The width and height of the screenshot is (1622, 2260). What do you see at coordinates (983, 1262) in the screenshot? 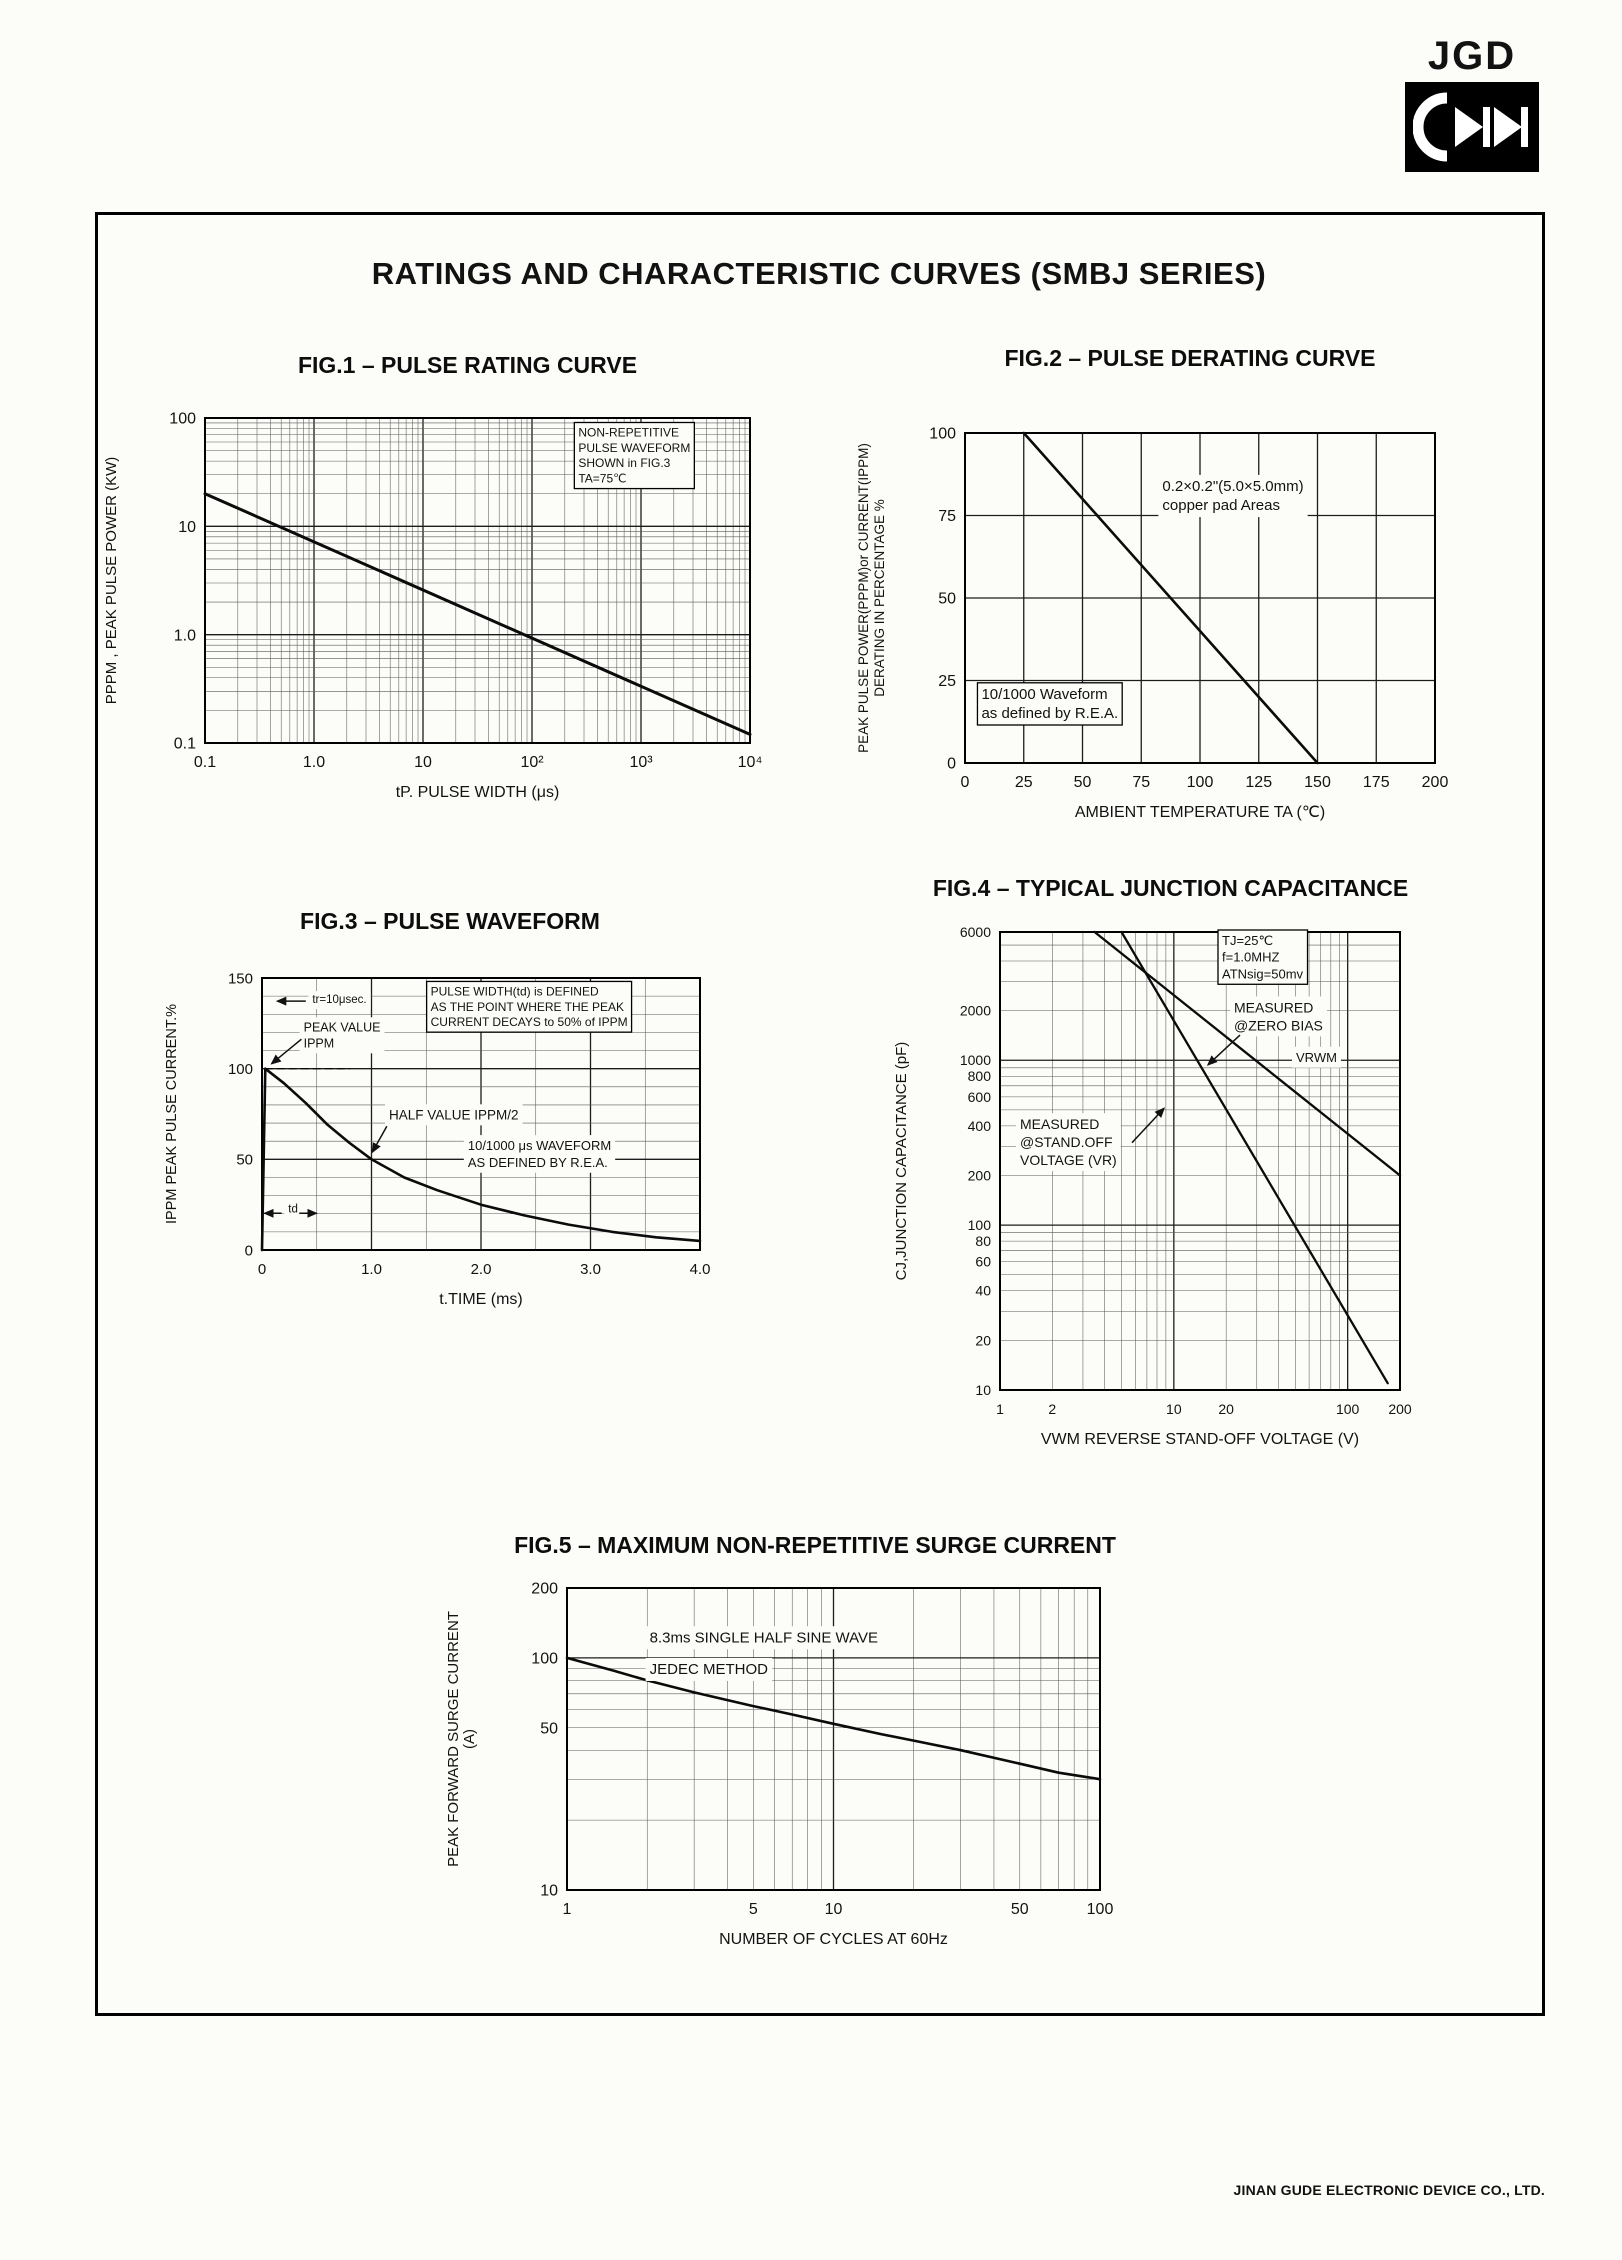
I see `svg-text: 60` at bounding box center [983, 1262].